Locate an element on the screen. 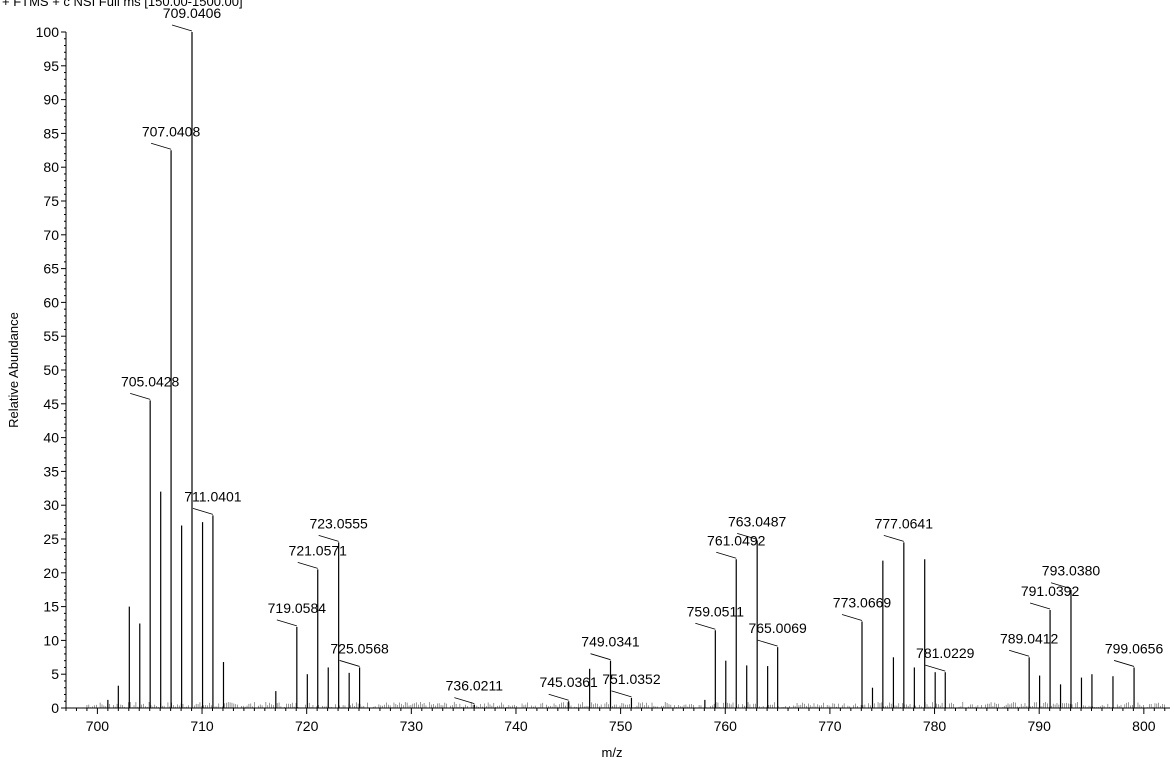 The width and height of the screenshot is (1174, 762). peak-label: 773.0669 is located at coordinates (862, 602).